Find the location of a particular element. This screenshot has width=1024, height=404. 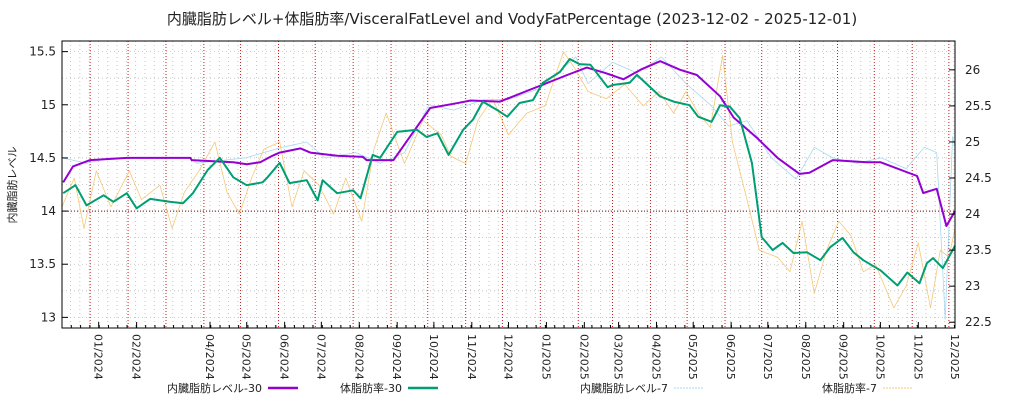

left-tick-label: 13 is located at coordinates (48, 317).